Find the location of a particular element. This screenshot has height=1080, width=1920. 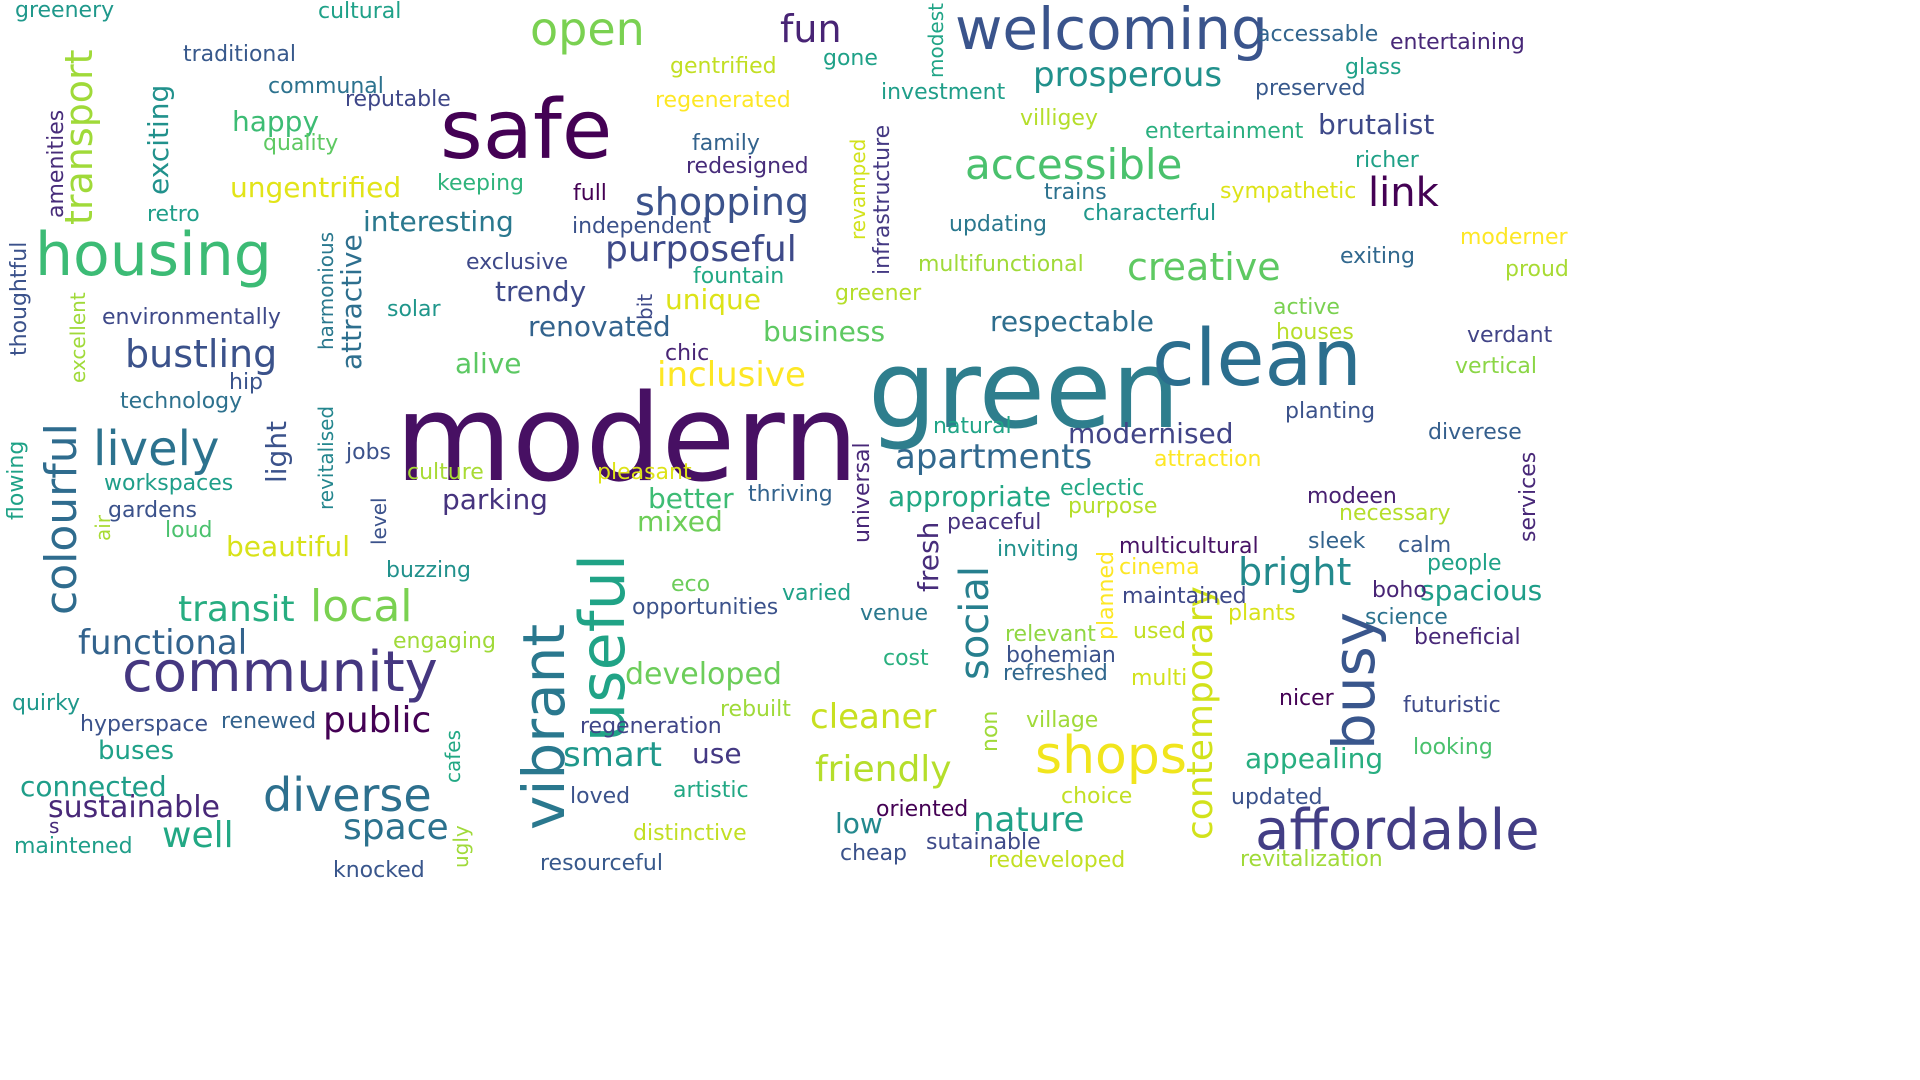

word-exiting: exiting is located at coordinates (1377, 256).